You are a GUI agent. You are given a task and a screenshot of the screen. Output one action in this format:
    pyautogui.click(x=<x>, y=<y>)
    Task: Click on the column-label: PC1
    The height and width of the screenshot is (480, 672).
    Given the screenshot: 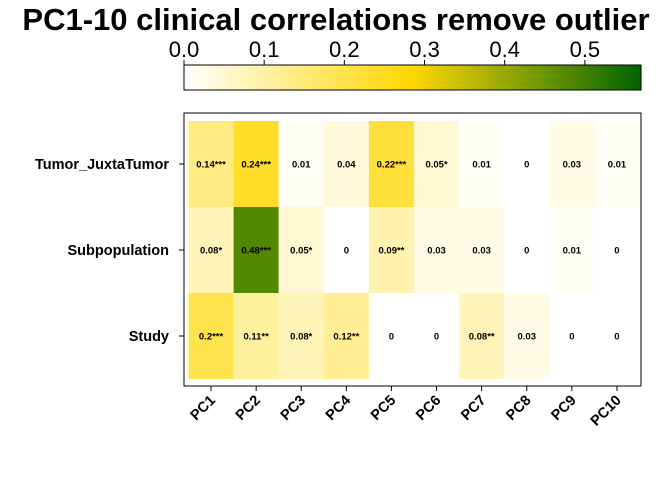 What is the action you would take?
    pyautogui.click(x=203, y=408)
    